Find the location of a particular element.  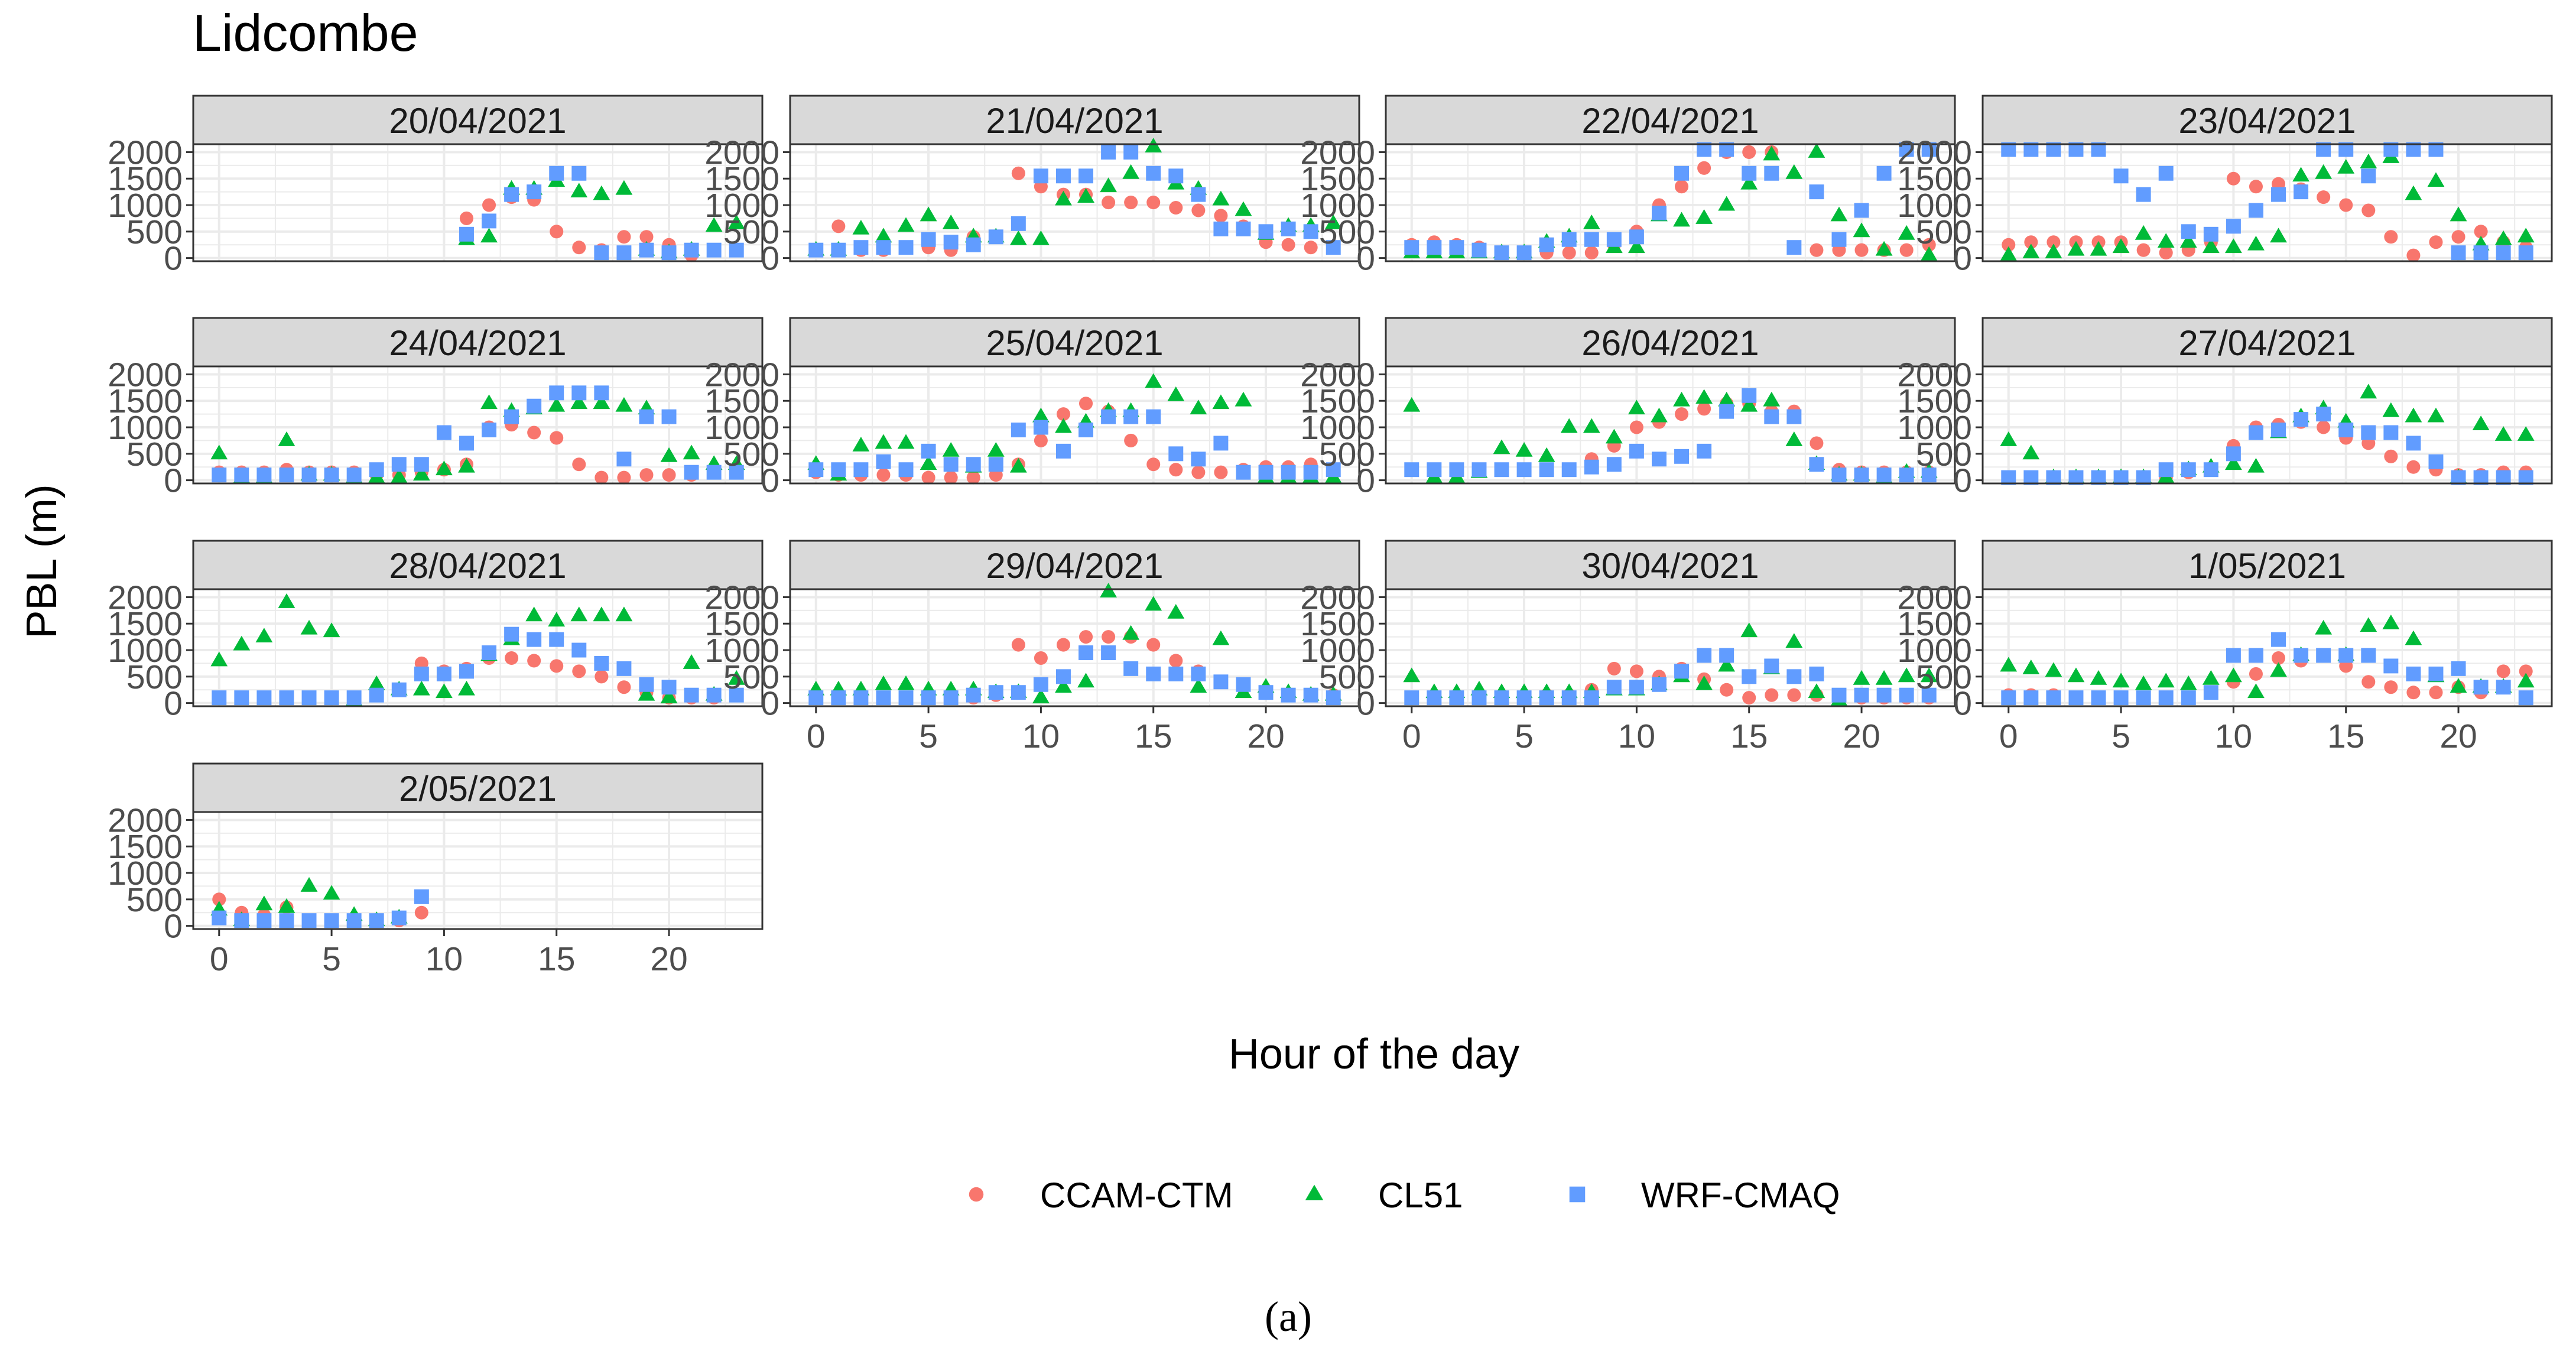

facet-strip is located at coordinates (2267, 120).